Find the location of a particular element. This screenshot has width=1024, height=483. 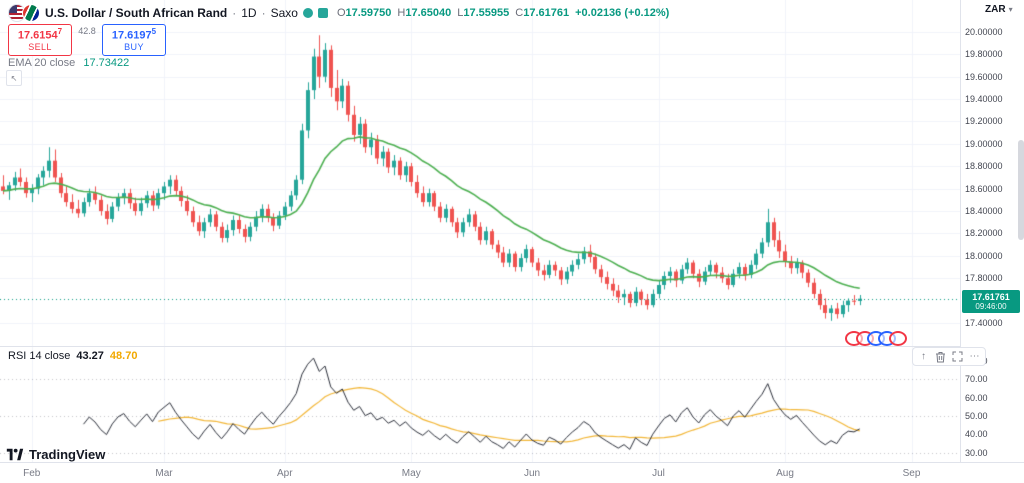

trade-widget: 17.61547 SELL 42.8 17.61975 BUY is located at coordinates (87, 40).